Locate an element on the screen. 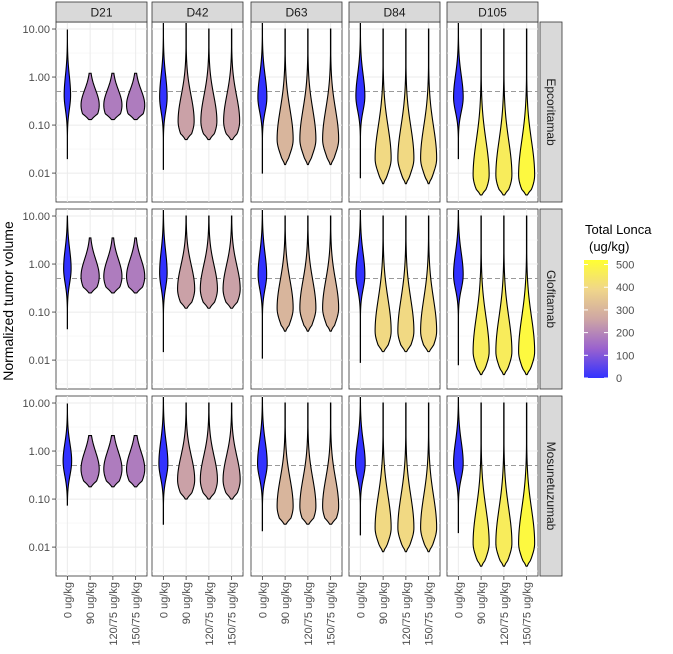  violin-d42-0-ug-kg is located at coordinates (163, 96).